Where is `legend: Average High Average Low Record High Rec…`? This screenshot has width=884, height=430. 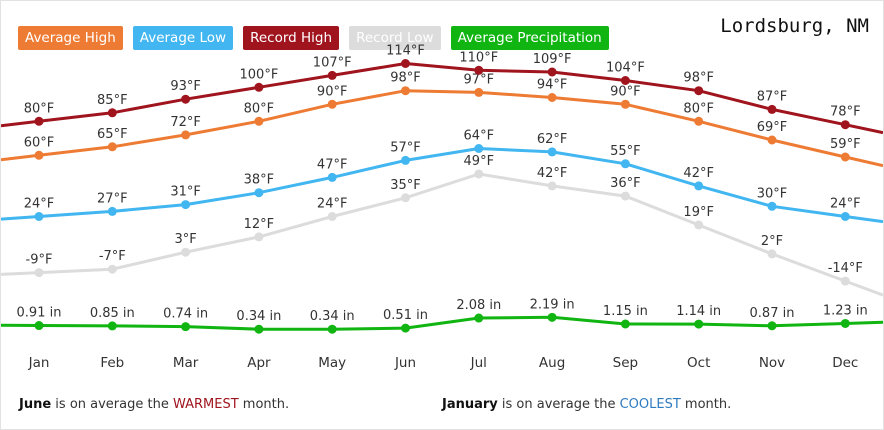
legend: Average High Average Low Record High Rec… is located at coordinates (313, 38).